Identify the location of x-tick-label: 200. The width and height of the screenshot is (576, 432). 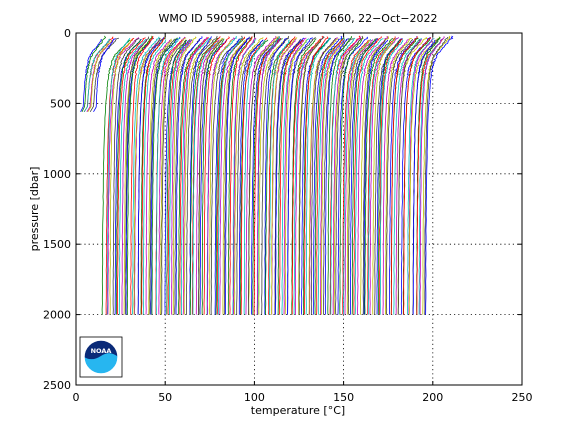
(432, 397).